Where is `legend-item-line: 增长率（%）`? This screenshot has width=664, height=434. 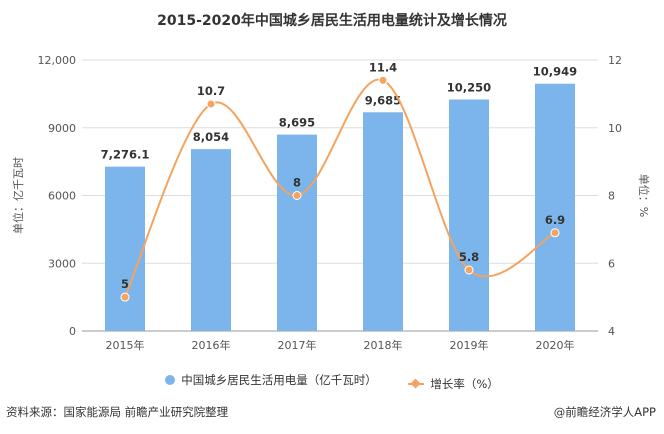 legend-item-line: 增长率（%） is located at coordinates (453, 384).